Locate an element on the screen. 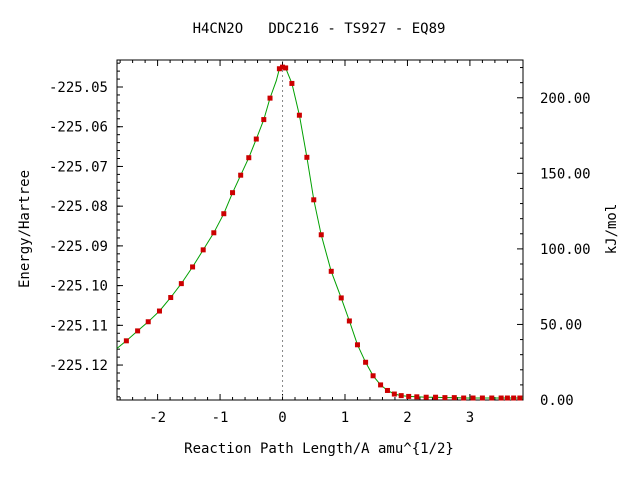 Image resolution: width=640 pixels, height=480 pixels. x-tick-label: 0 is located at coordinates (282, 418).